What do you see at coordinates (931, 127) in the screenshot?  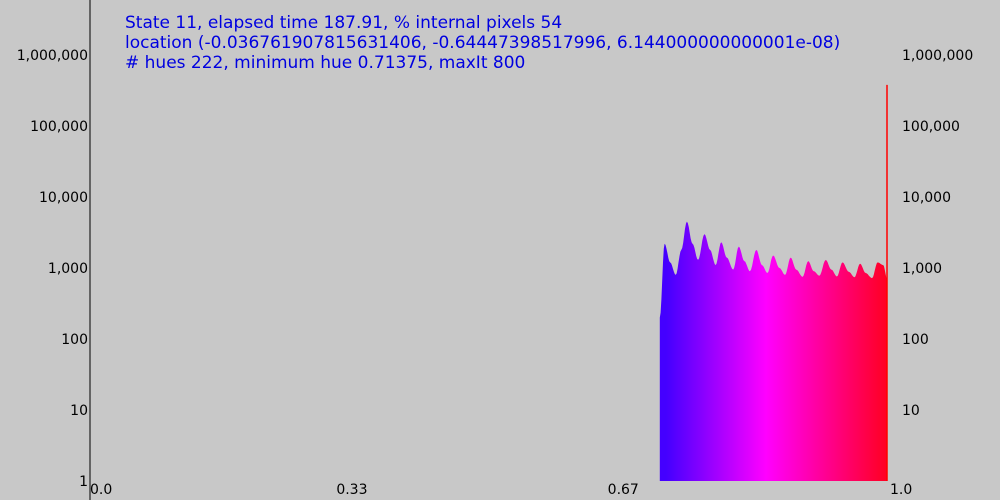 I see `y-tick-label-right: 100,000` at bounding box center [931, 127].